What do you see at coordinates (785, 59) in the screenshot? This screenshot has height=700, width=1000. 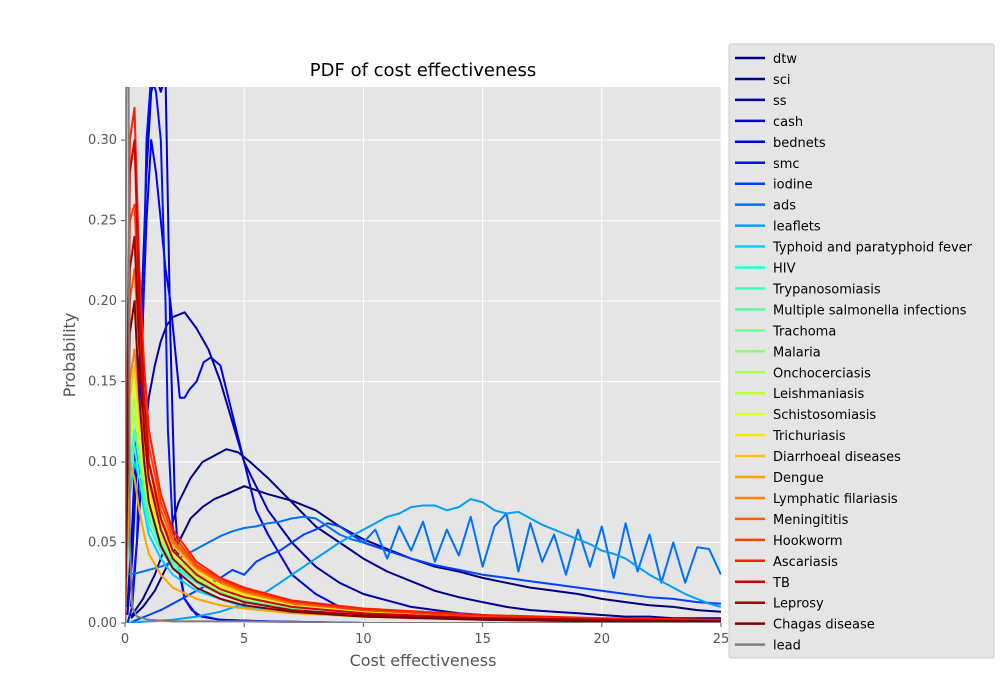 I see `legend-label: dtw` at bounding box center [785, 59].